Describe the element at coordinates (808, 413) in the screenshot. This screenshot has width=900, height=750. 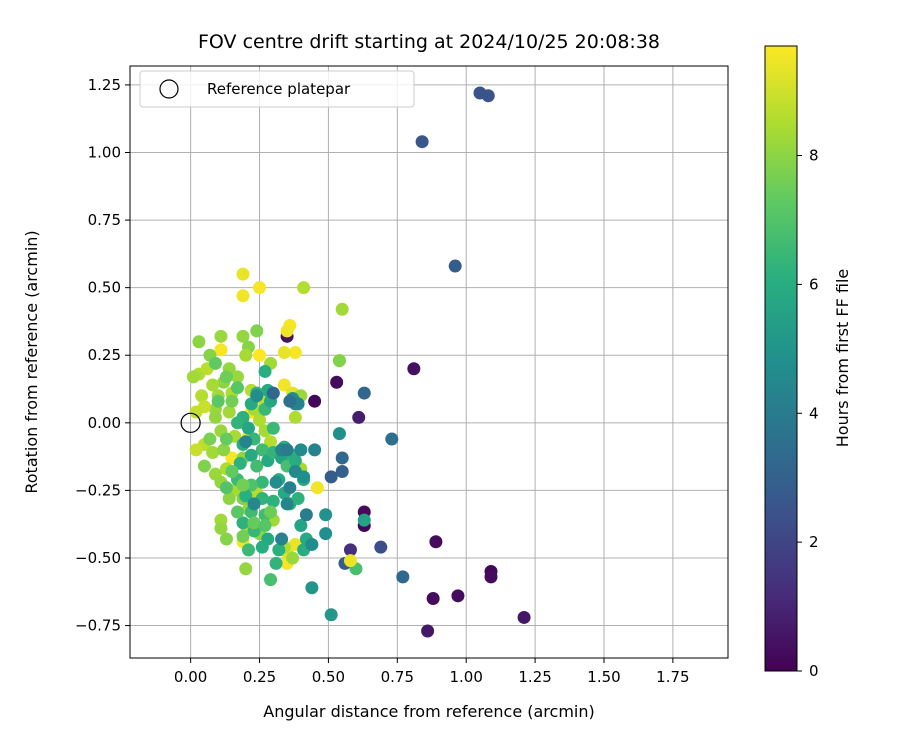
I see `colorbar-ticks: 0 2 4 6 8` at that location.